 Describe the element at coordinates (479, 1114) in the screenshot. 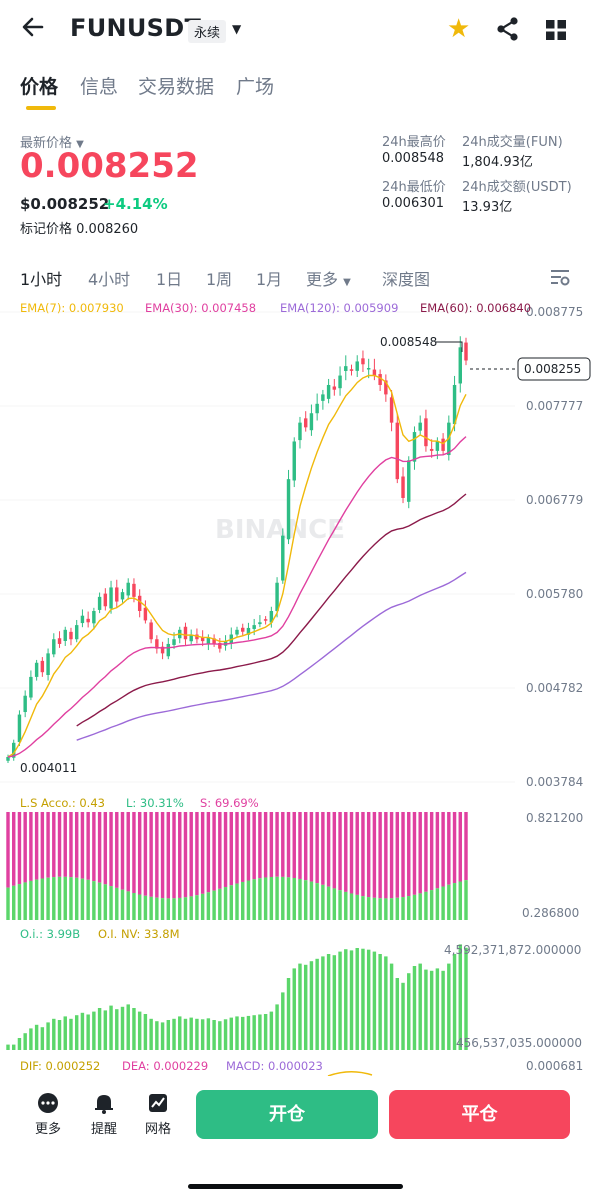

I see `close-position-button: 平仓` at that location.